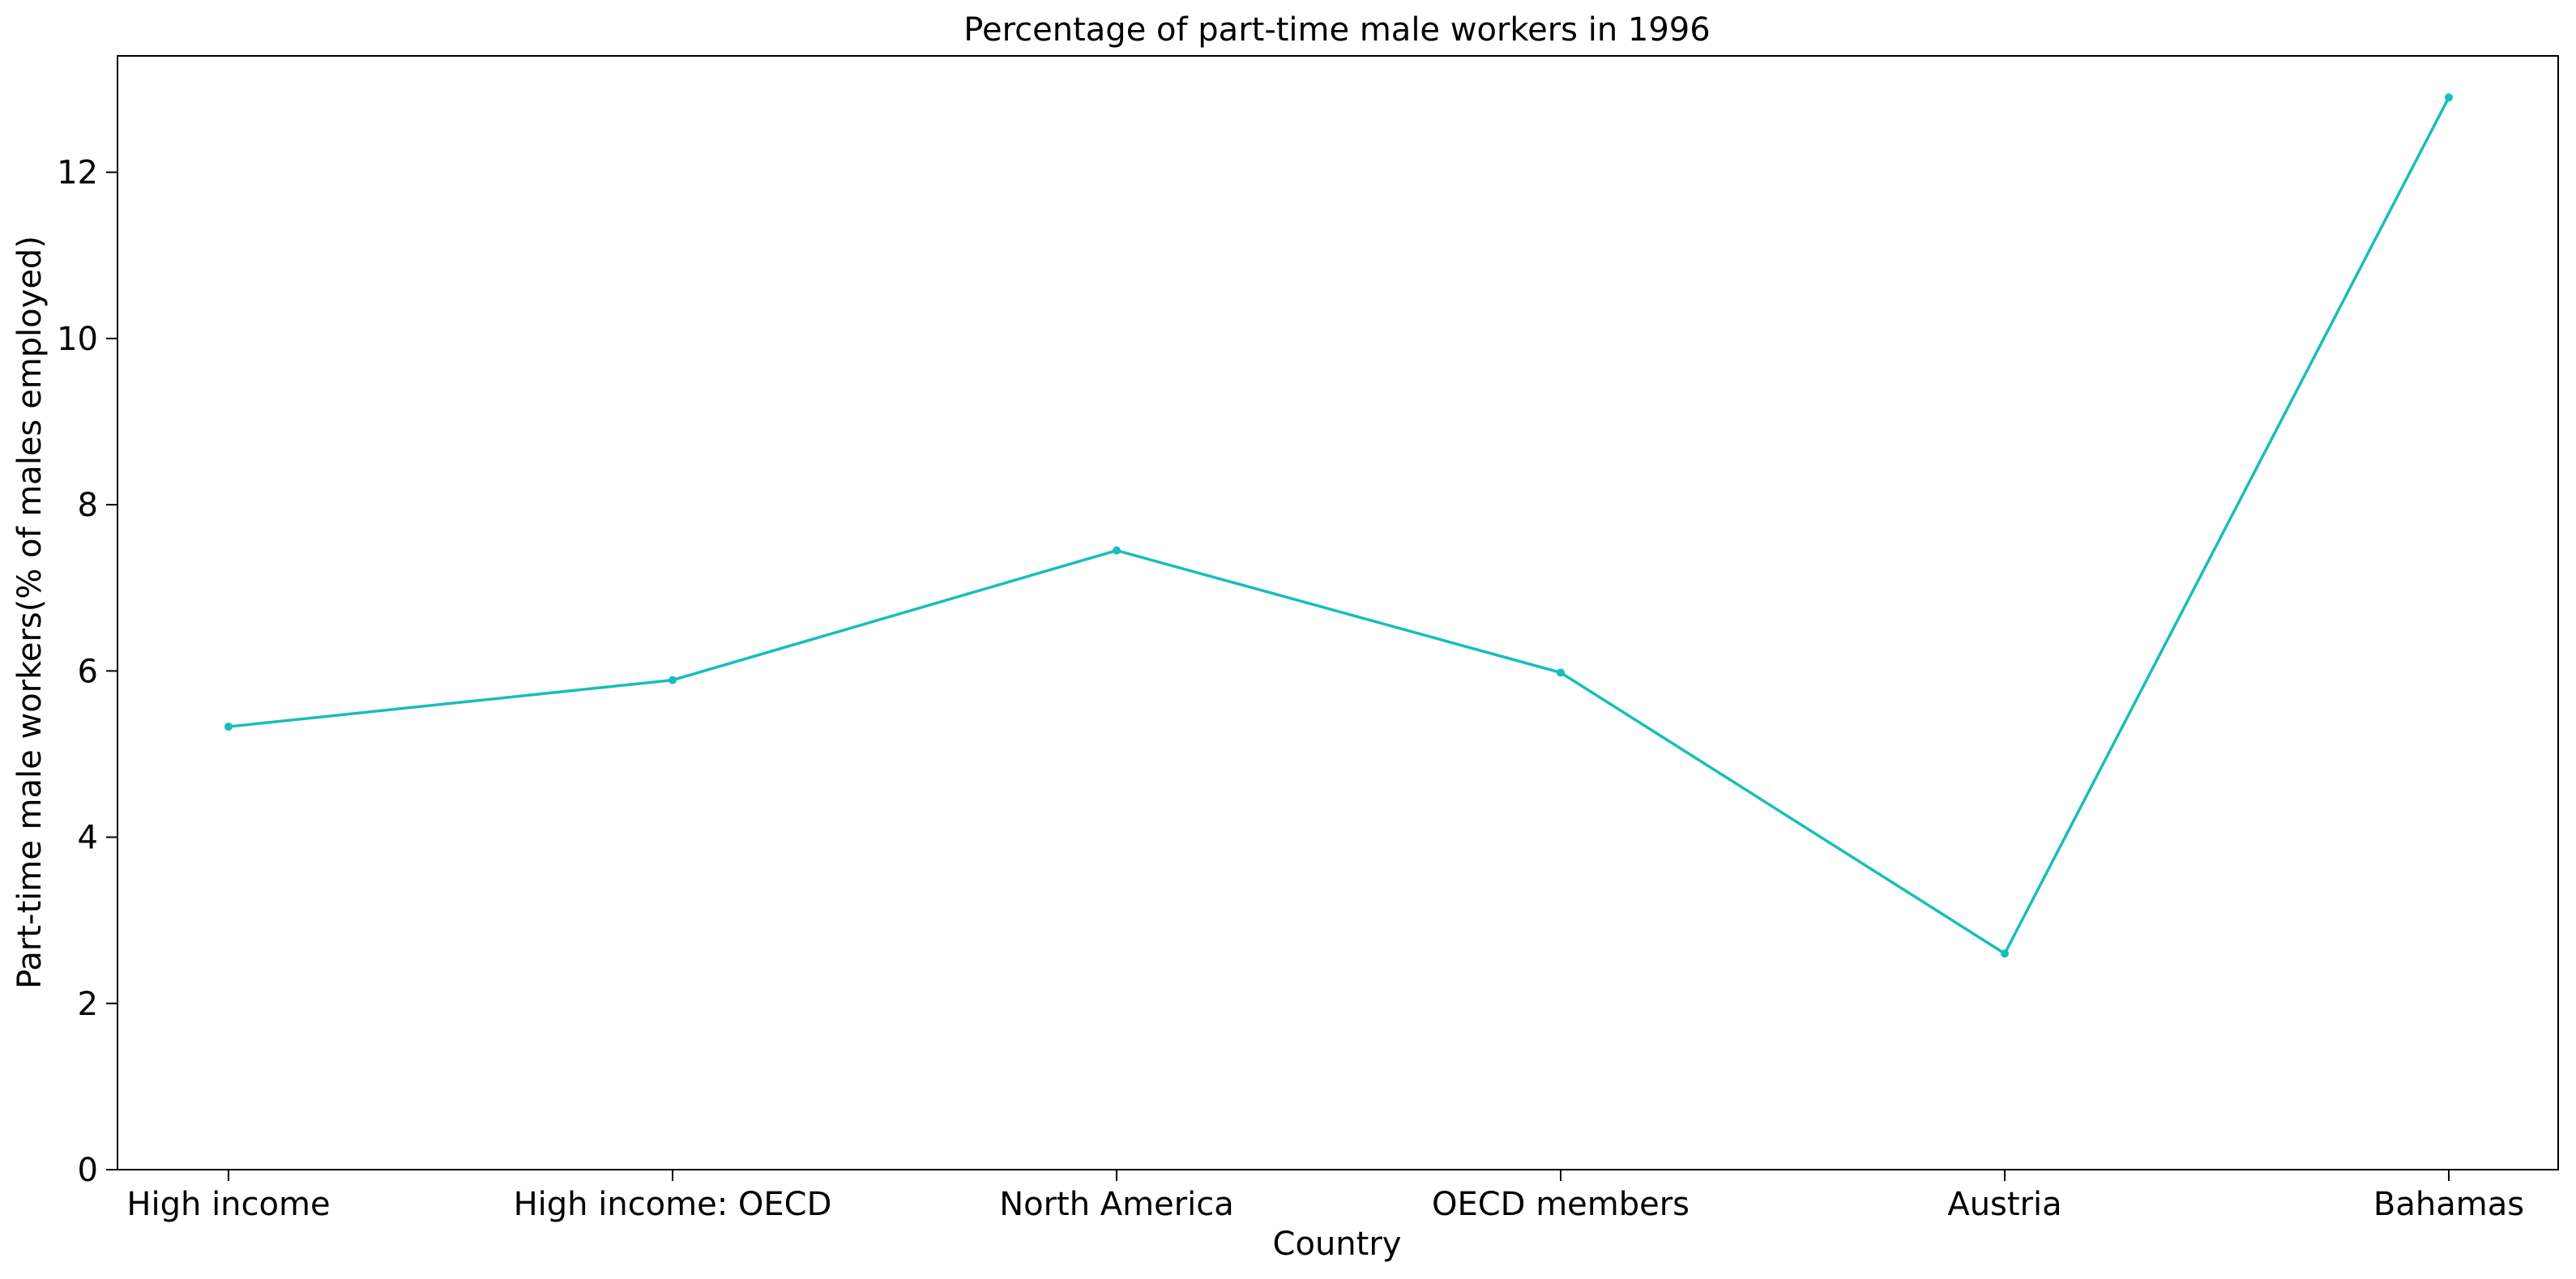 This screenshot has height=1279, width=2576. Describe the element at coordinates (88, 505) in the screenshot. I see `y-tick-label: 8` at that location.